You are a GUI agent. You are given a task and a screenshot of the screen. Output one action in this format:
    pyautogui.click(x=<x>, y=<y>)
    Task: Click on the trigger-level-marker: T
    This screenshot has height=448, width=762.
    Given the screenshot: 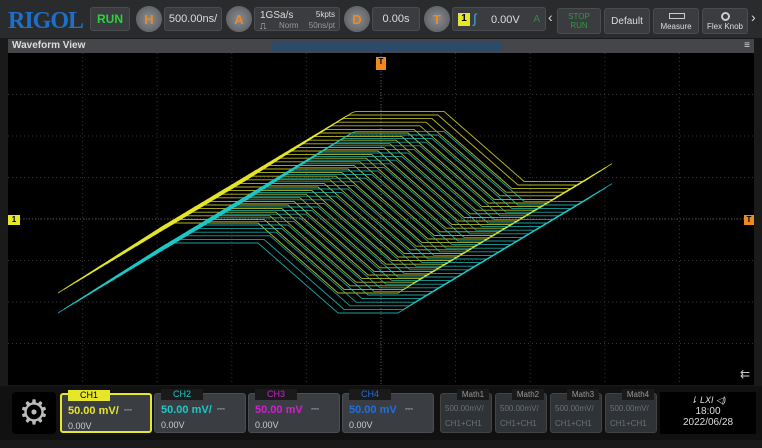 What is the action you would take?
    pyautogui.click(x=749, y=220)
    